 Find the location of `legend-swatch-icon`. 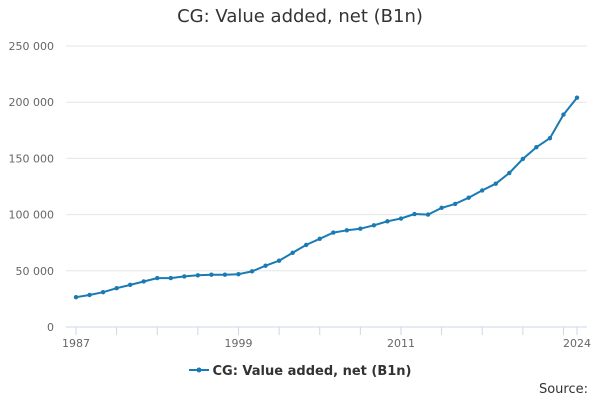

legend-swatch-icon is located at coordinates (198, 370).